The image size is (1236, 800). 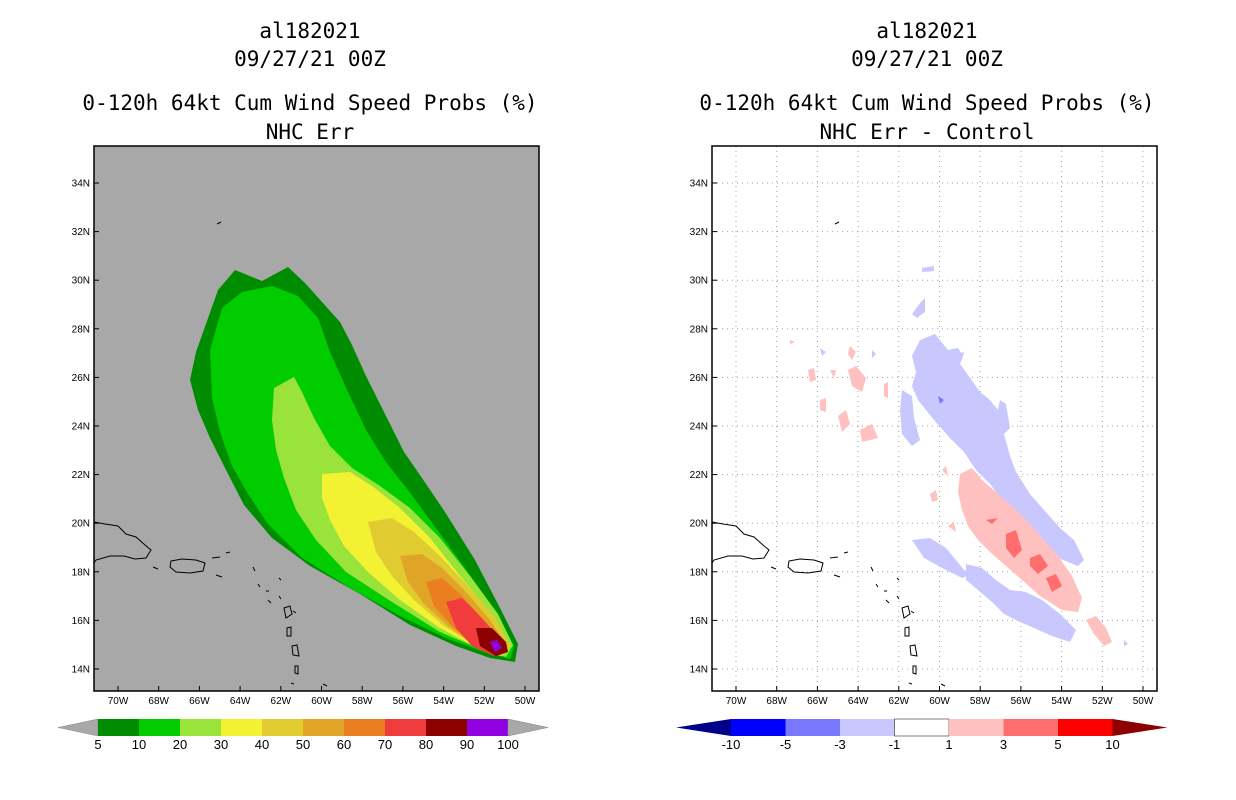 I want to click on right-subtitle: NHC Err - Control, so click(x=927, y=132).